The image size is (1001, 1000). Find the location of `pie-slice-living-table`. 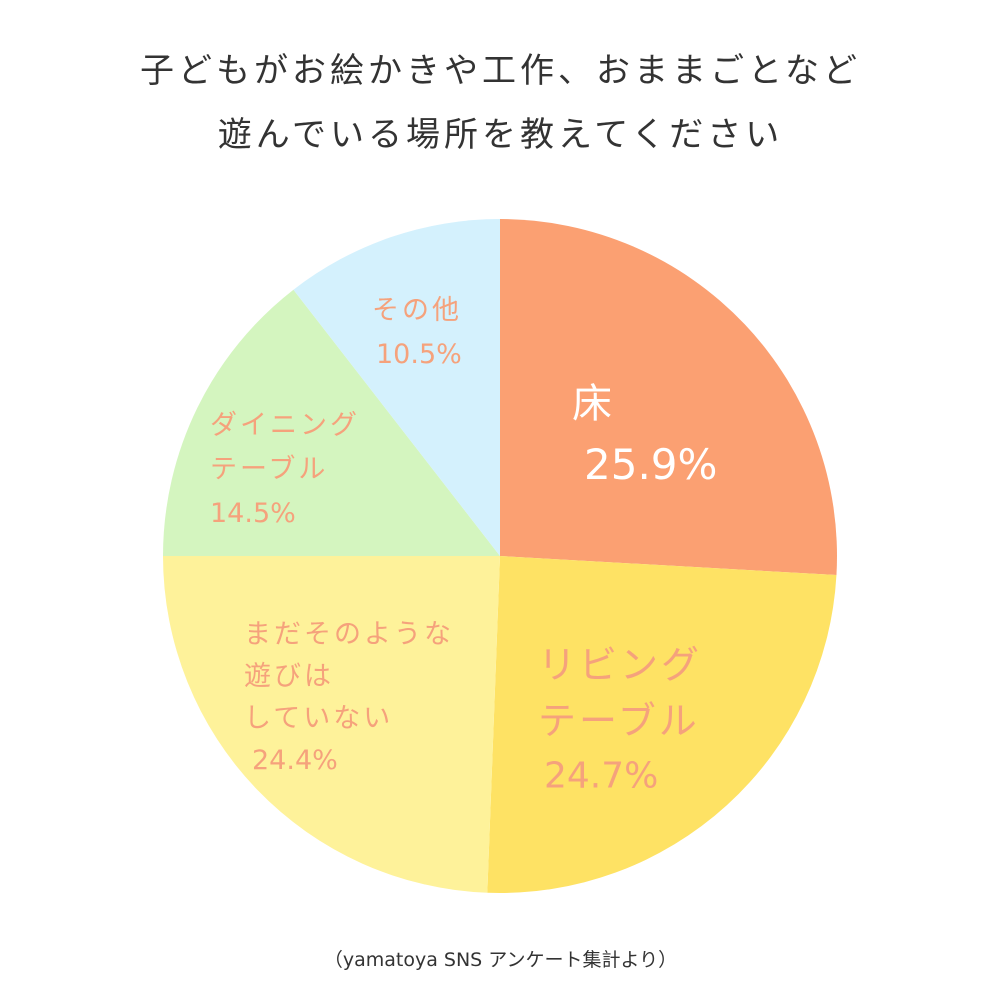

pie-slice-living-table is located at coordinates (662, 724).